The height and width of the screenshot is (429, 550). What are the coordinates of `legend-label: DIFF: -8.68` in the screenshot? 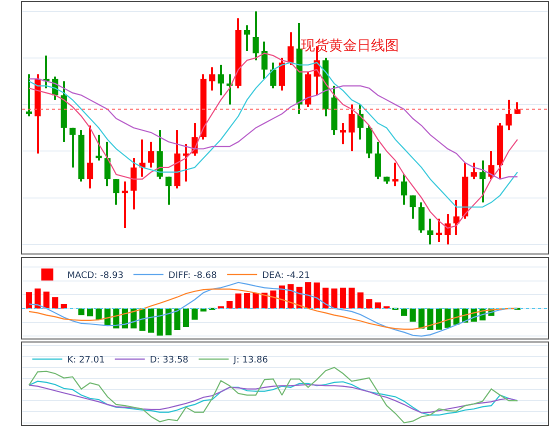 It's located at (193, 276).